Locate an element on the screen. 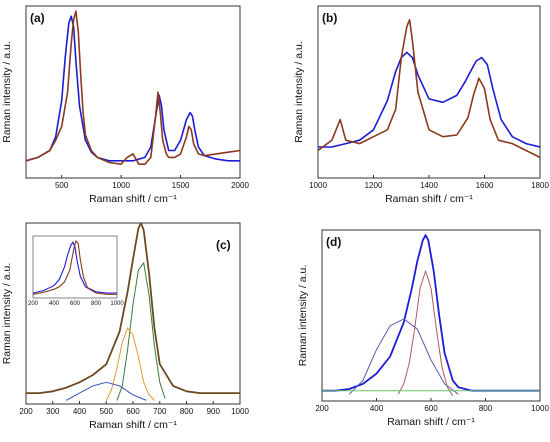  x-tick-label: 1500 is located at coordinates (181, 185).